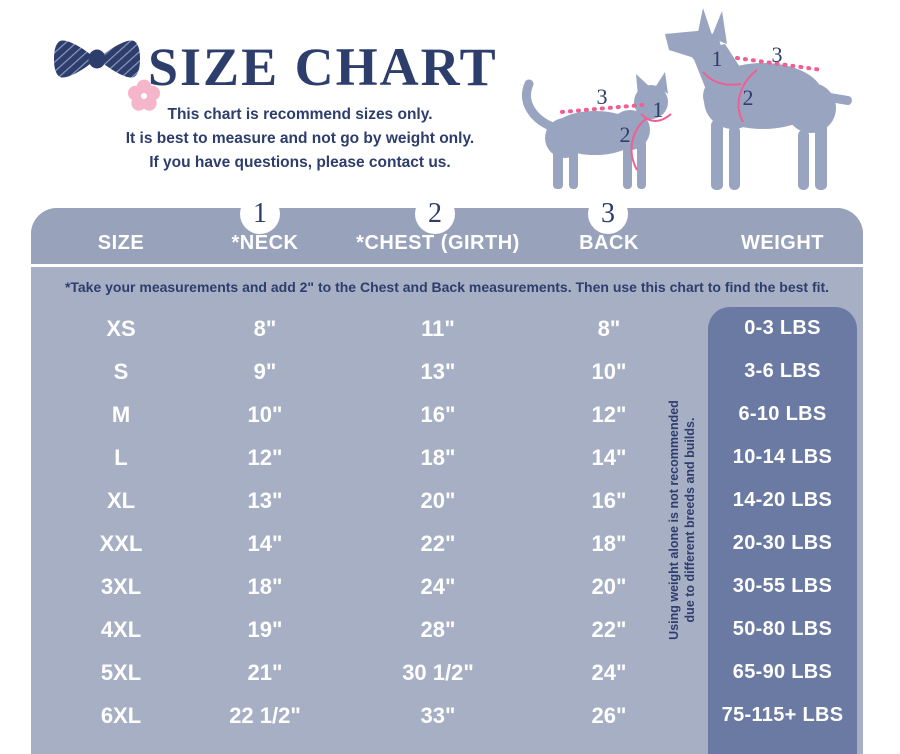 Image resolution: width=900 pixels, height=754 pixels. I want to click on cell-chest: 30 1/2", so click(438, 672).